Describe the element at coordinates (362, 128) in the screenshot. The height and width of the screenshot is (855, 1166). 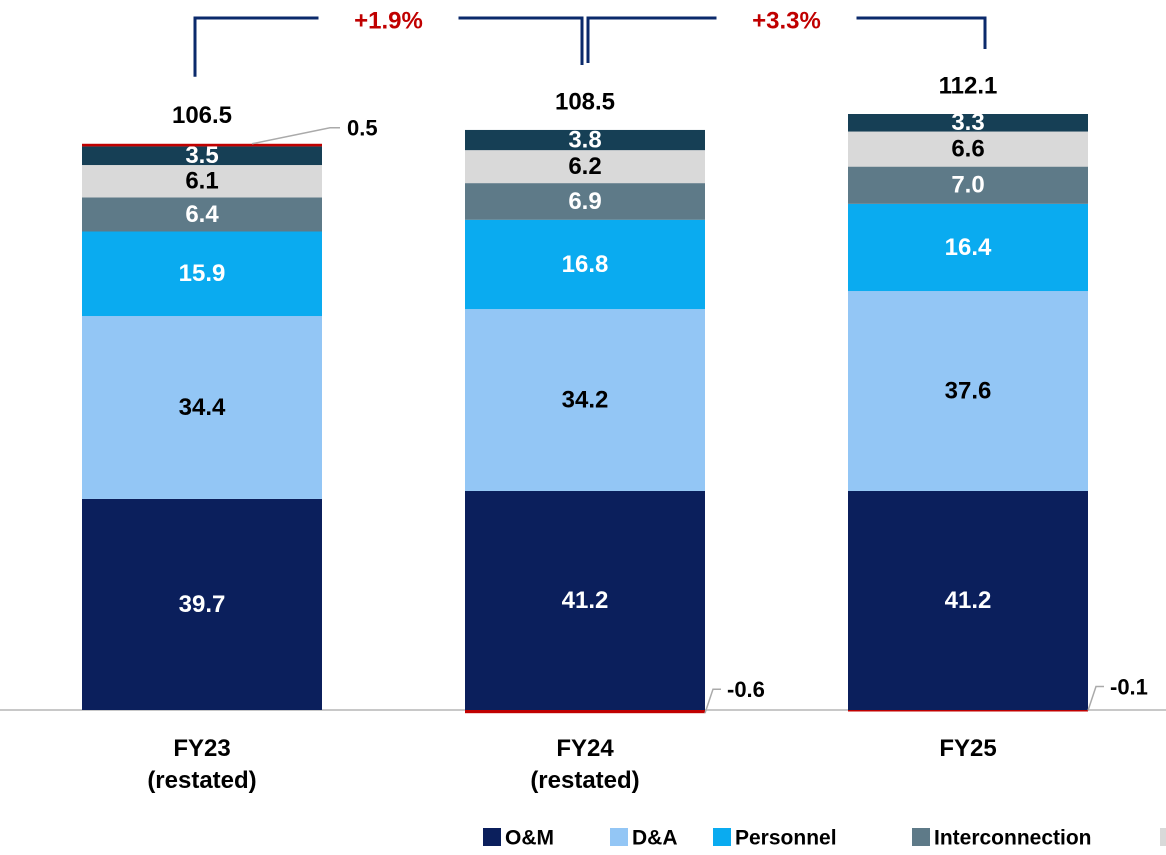
I see `value-label: 0.5` at that location.